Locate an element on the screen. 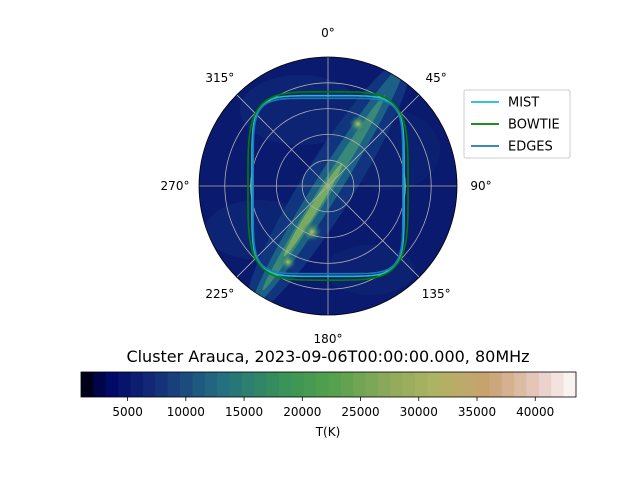  legend-label-mist: MIST is located at coordinates (523, 103).